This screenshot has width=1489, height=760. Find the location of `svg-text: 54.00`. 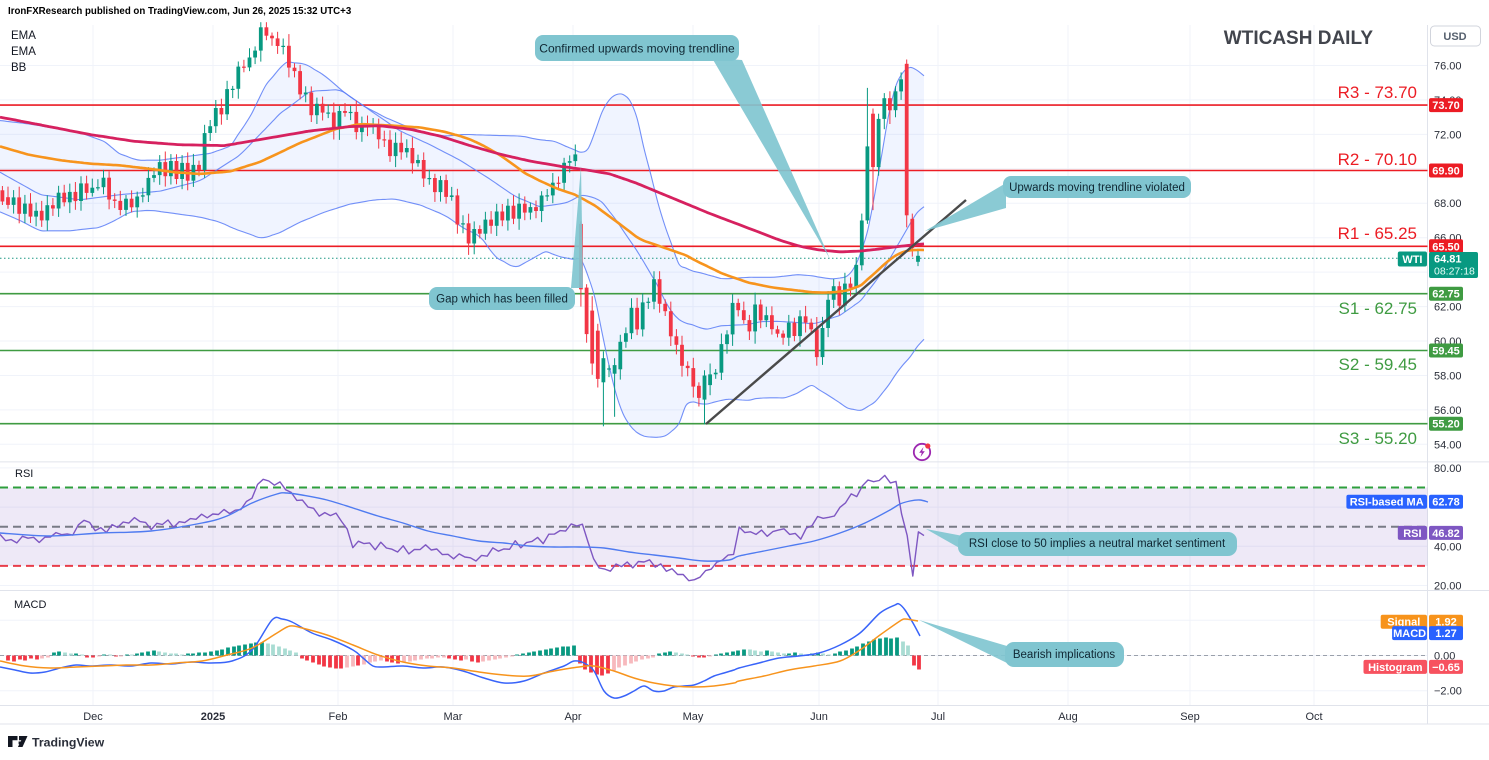

svg-text: 54.00 is located at coordinates (1448, 445).